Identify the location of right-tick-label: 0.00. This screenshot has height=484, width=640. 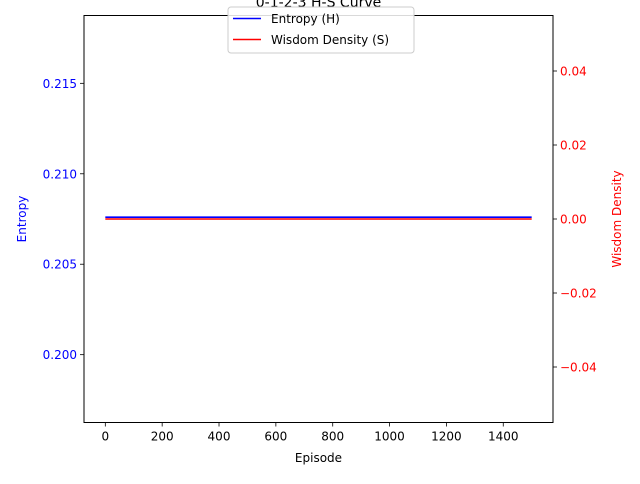
(573, 220).